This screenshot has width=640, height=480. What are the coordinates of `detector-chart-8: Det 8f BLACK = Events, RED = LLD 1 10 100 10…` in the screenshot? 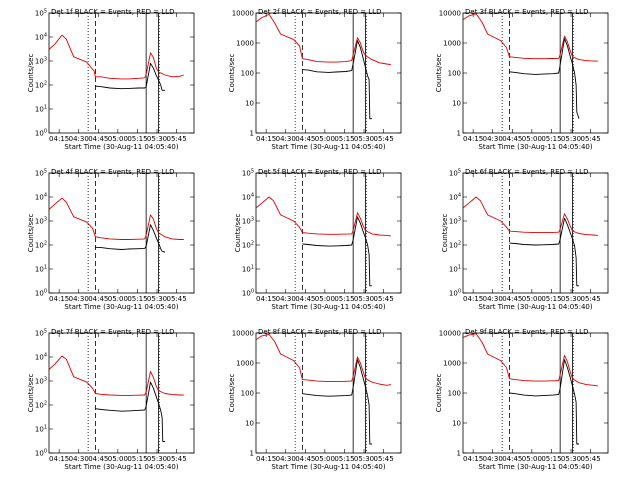 It's located at (315, 399).